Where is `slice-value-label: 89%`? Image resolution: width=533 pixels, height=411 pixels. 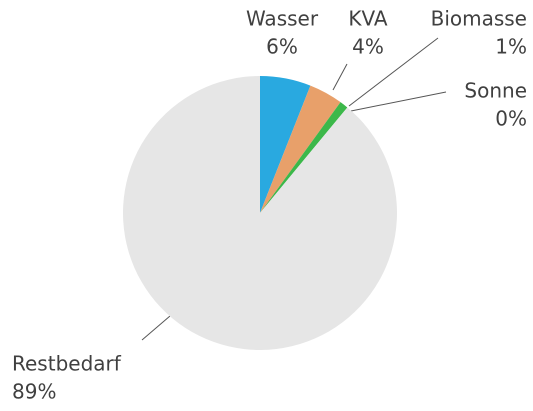 slice-value-label: 89% is located at coordinates (34, 392).